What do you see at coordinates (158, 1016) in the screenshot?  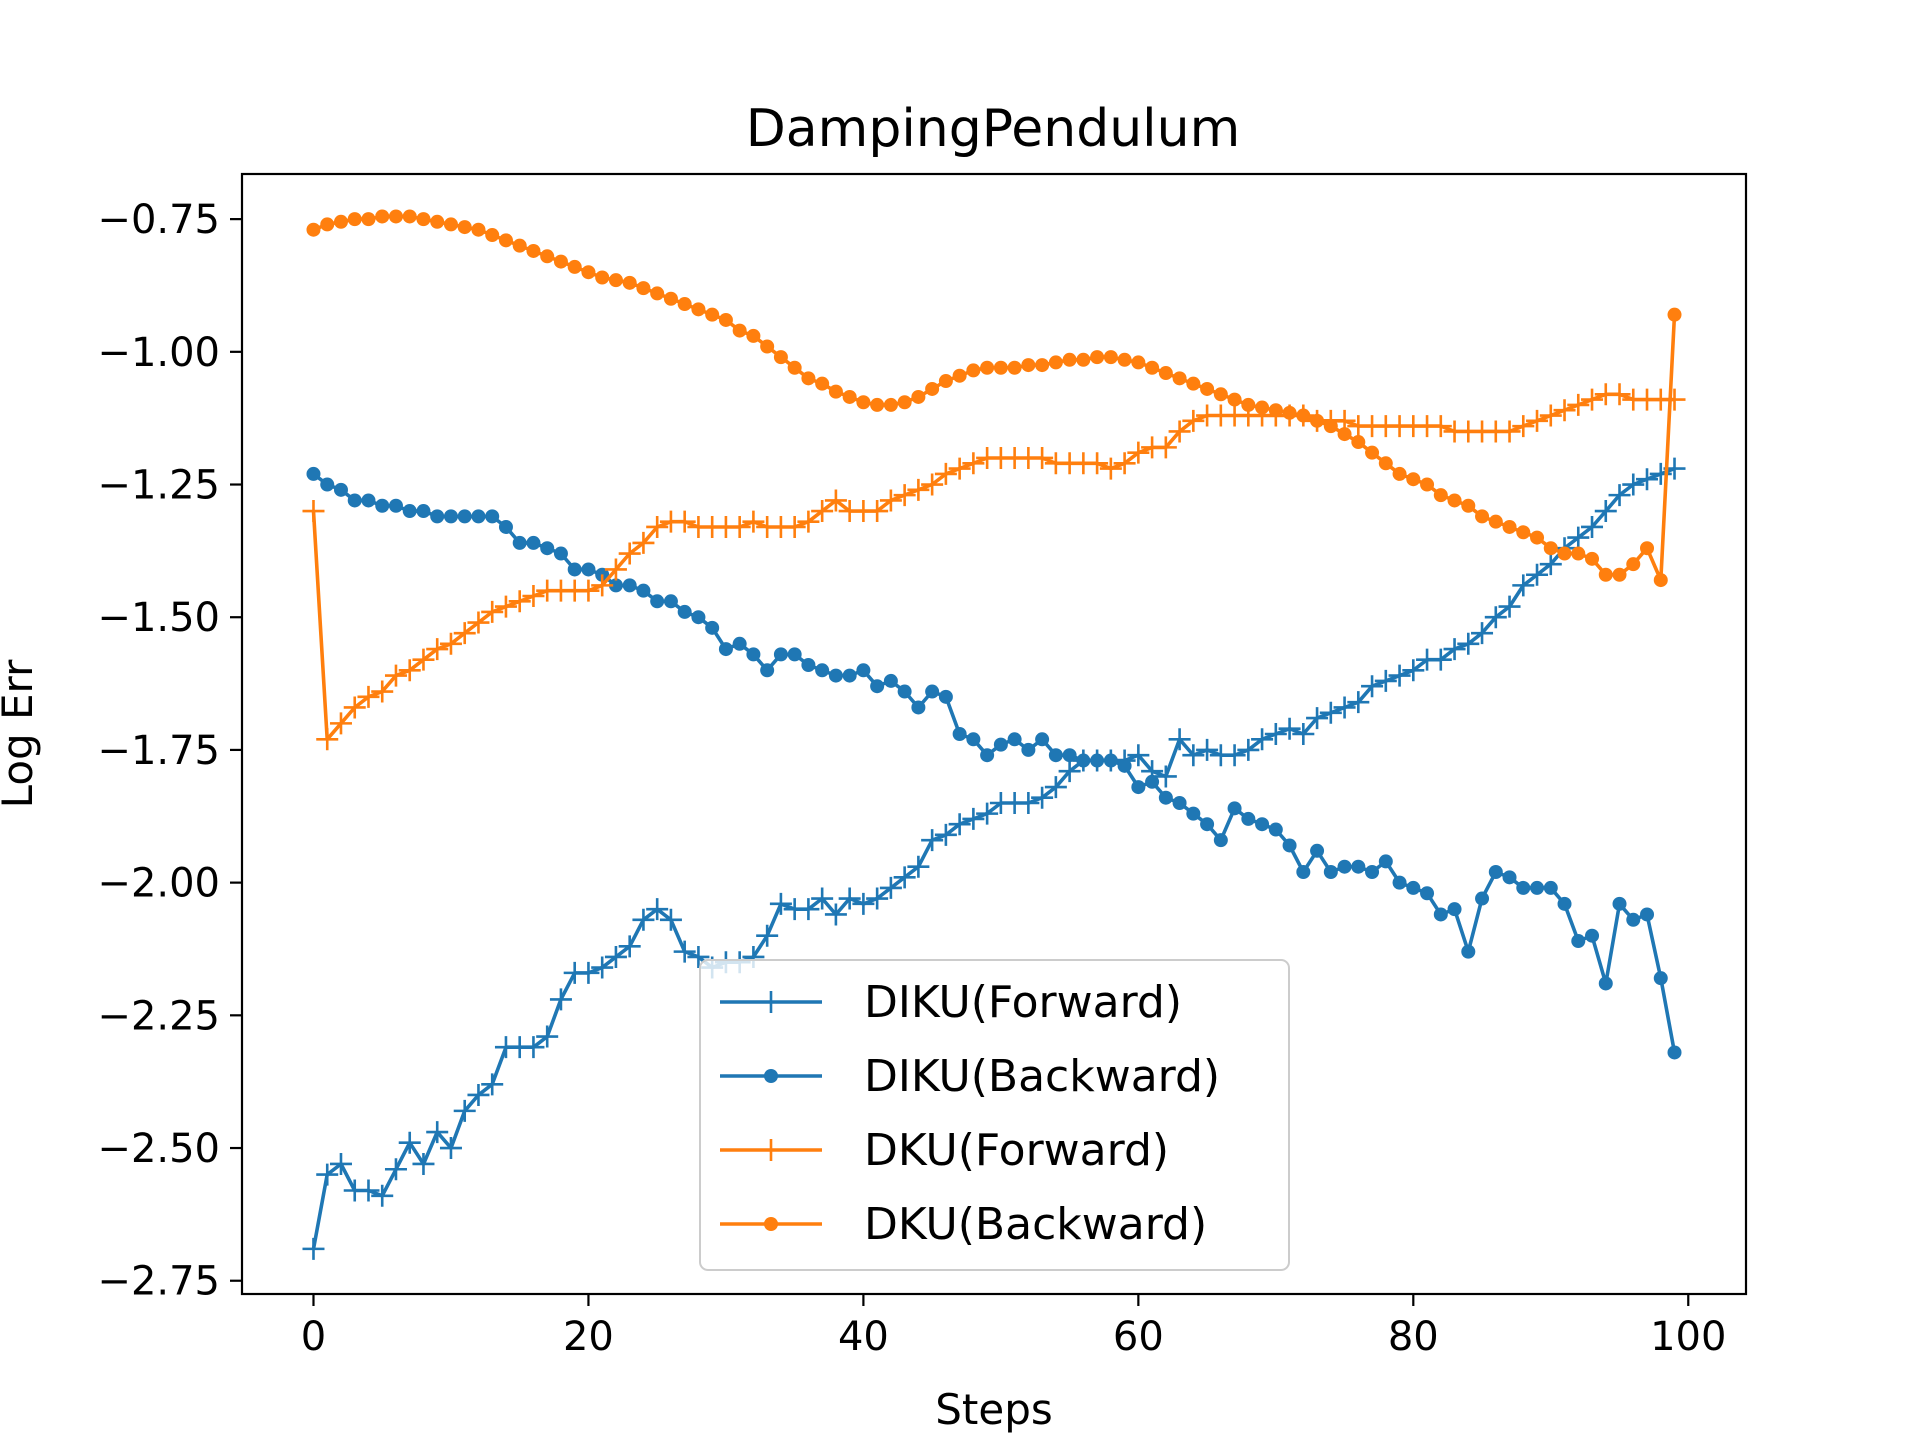 I see `y-tick-label: −2.25` at bounding box center [158, 1016].